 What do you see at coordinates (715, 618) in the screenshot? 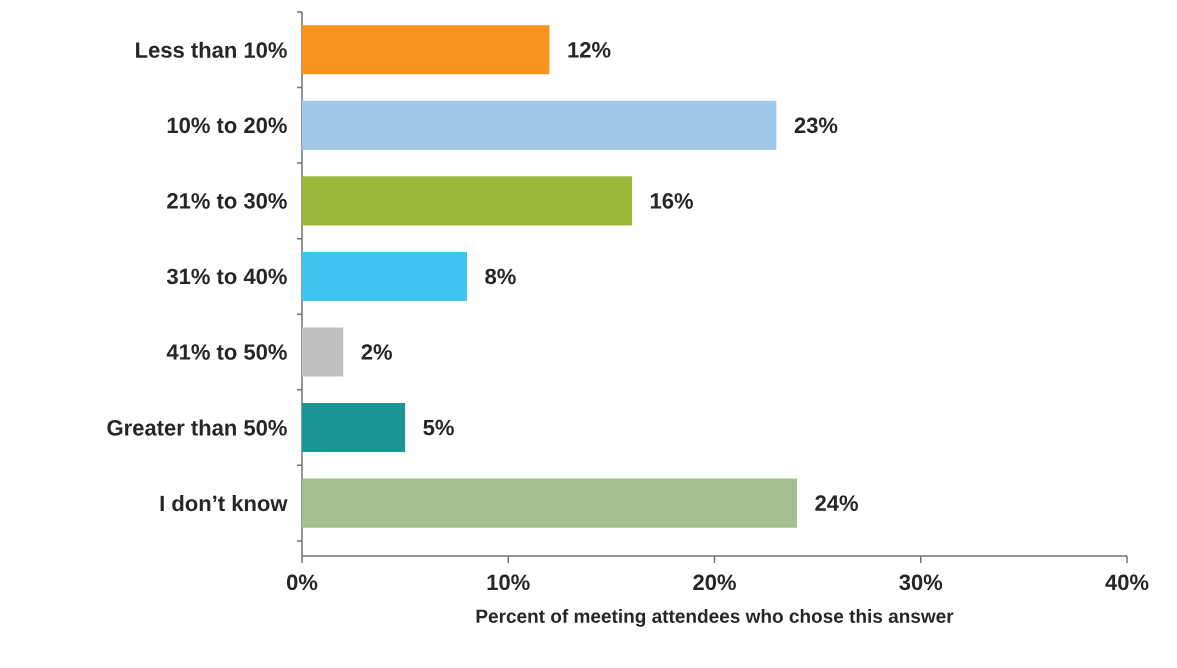
I see `x-axis-title: Percent of meeting attendees who chose this answer` at bounding box center [715, 618].